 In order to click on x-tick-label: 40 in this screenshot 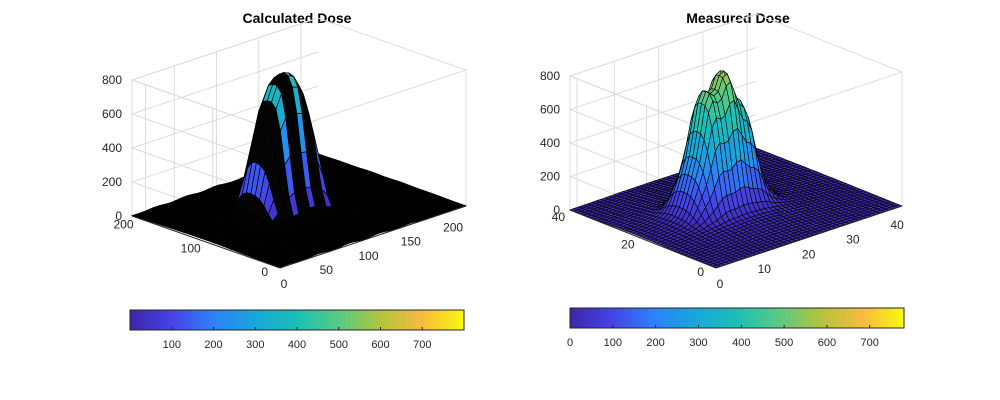, I will do `click(897, 225)`.